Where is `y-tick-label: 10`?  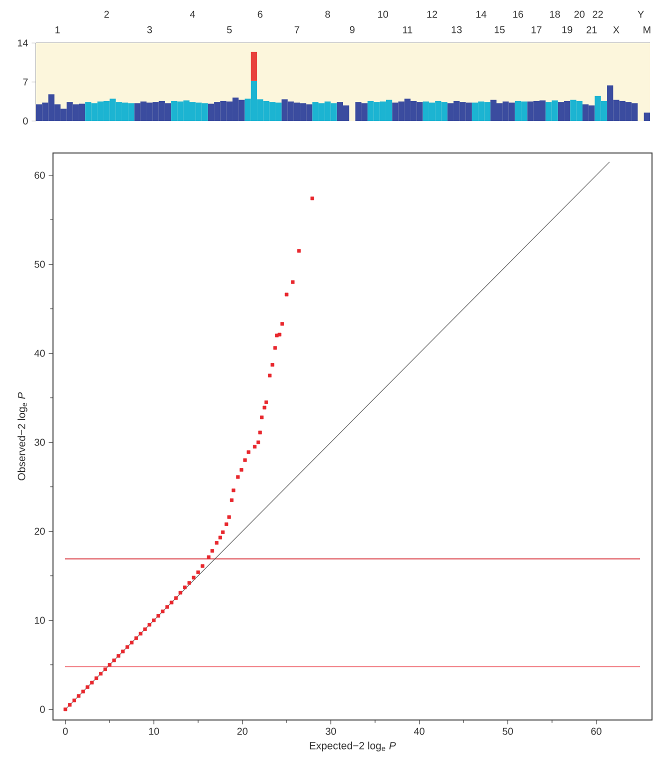
y-tick-label: 10 is located at coordinates (39, 620).